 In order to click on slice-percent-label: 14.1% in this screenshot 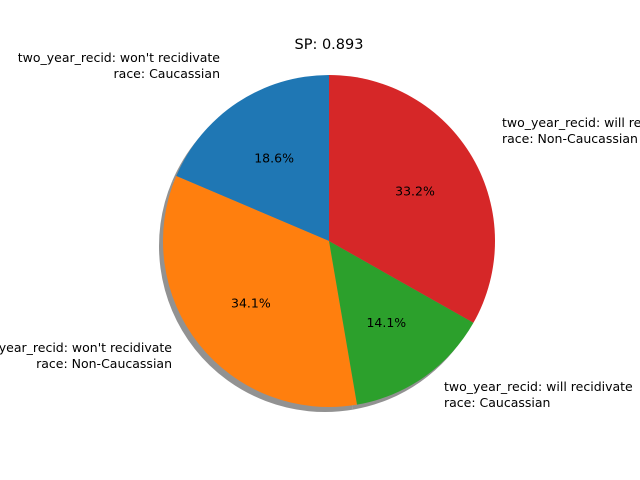, I will do `click(386, 322)`.